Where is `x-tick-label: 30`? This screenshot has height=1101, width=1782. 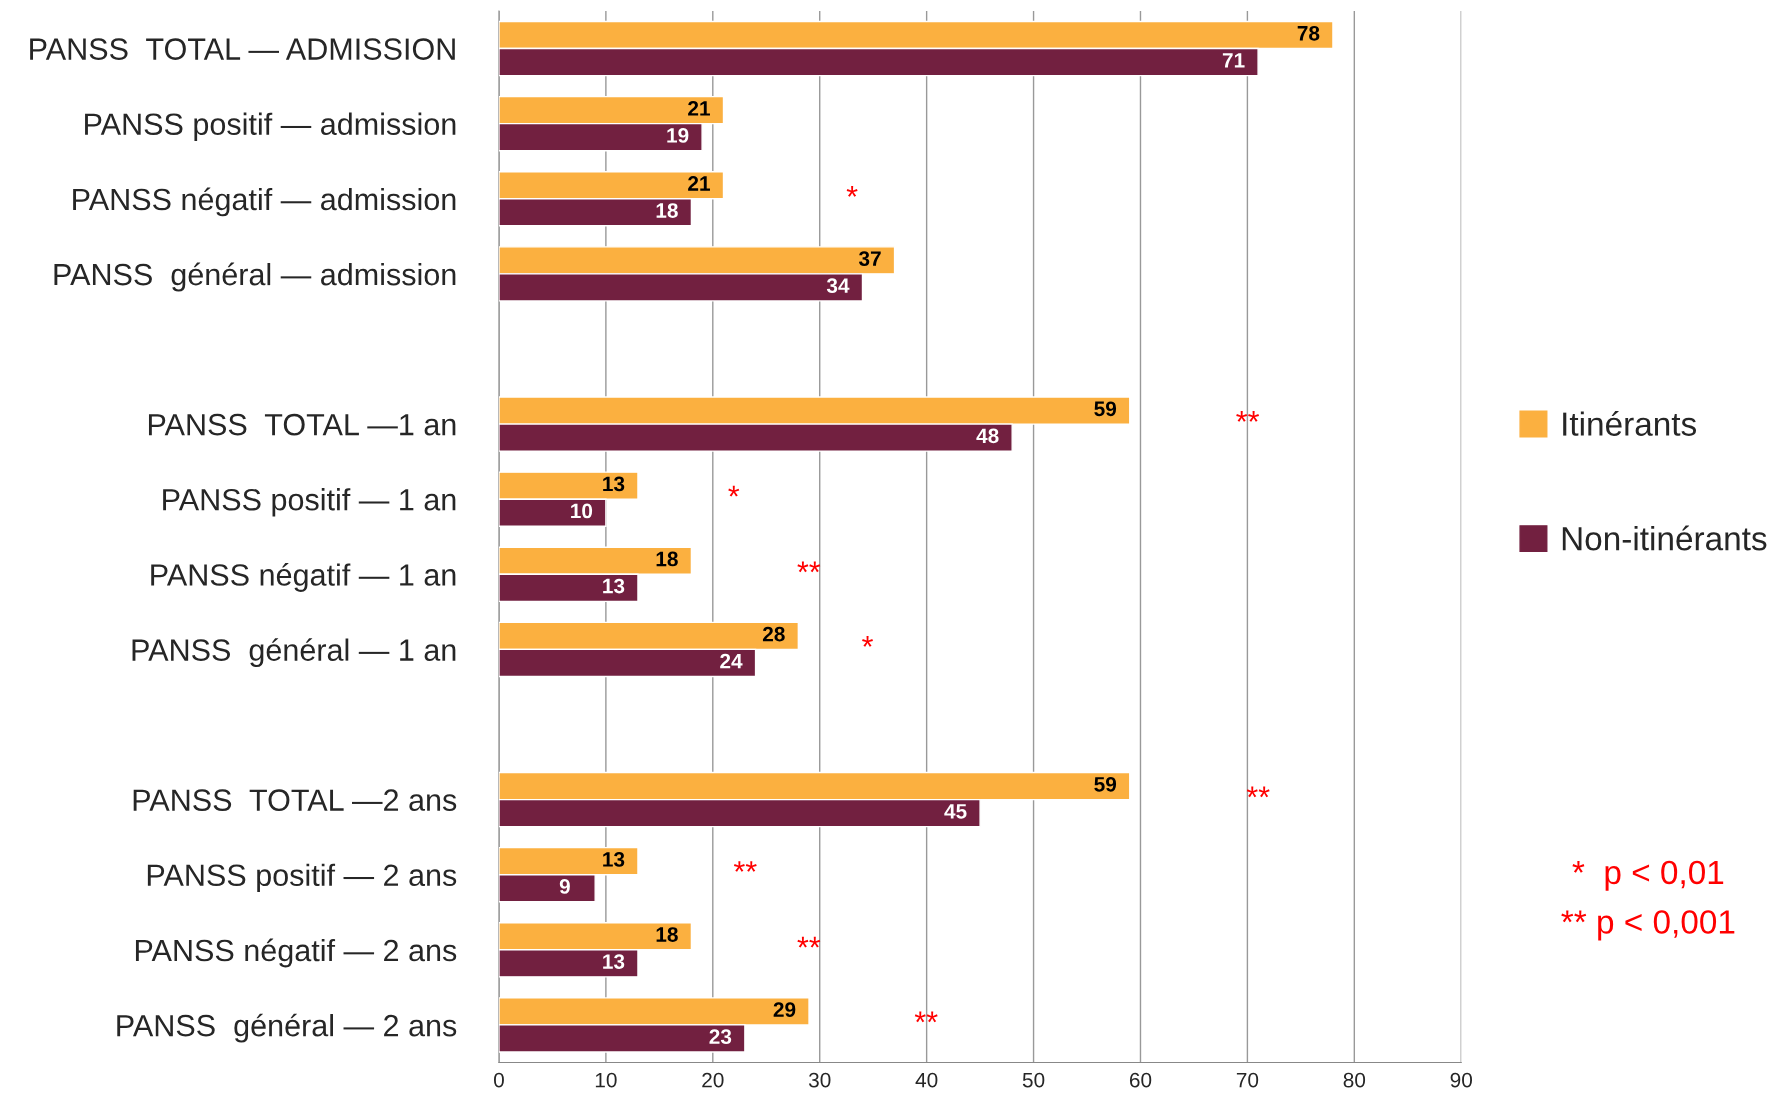
x-tick-label: 30 is located at coordinates (819, 1080).